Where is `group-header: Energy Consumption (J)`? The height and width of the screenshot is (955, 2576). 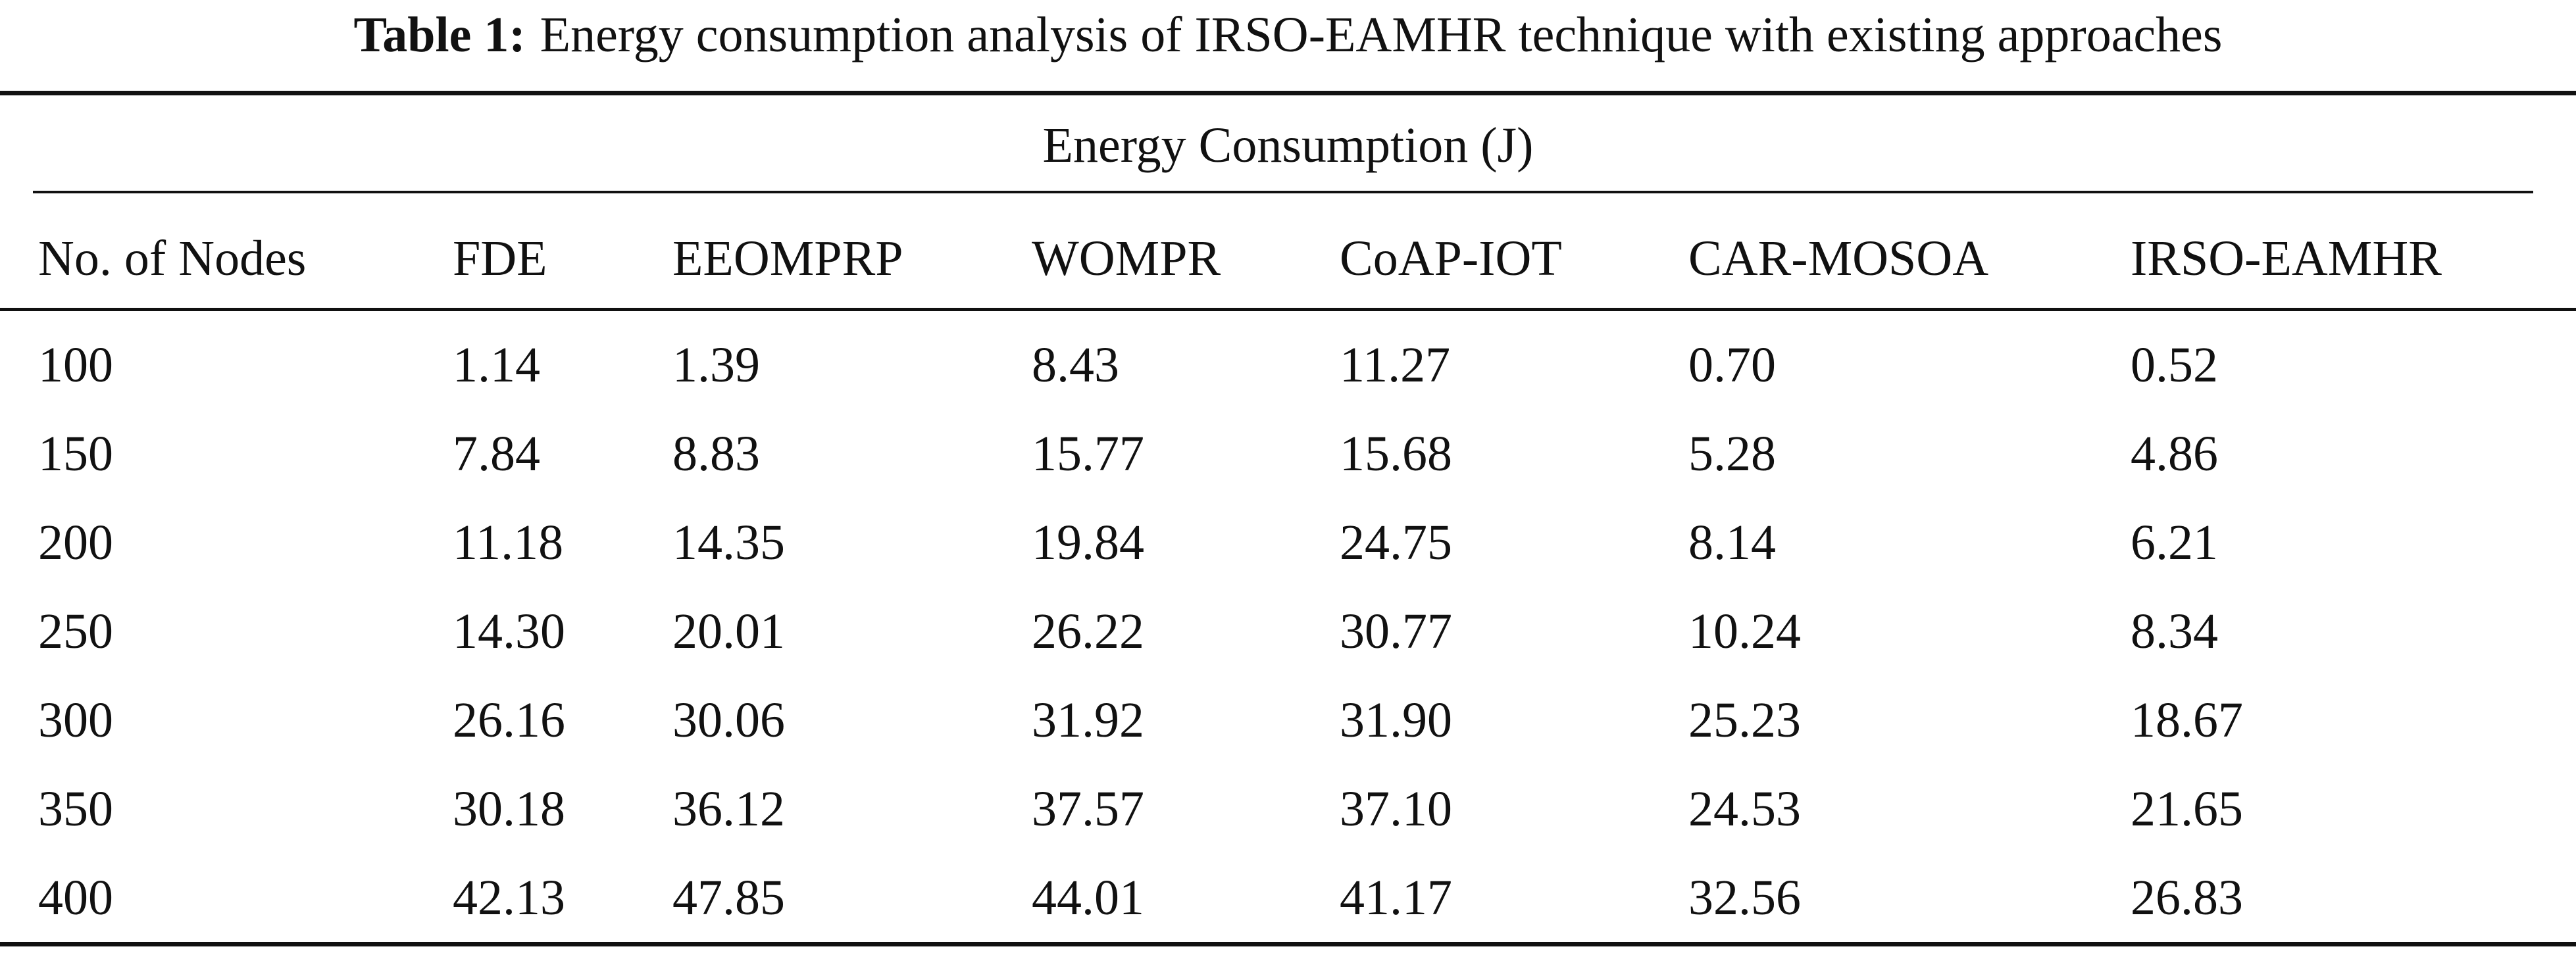 group-header: Energy Consumption (J) is located at coordinates (1288, 145).